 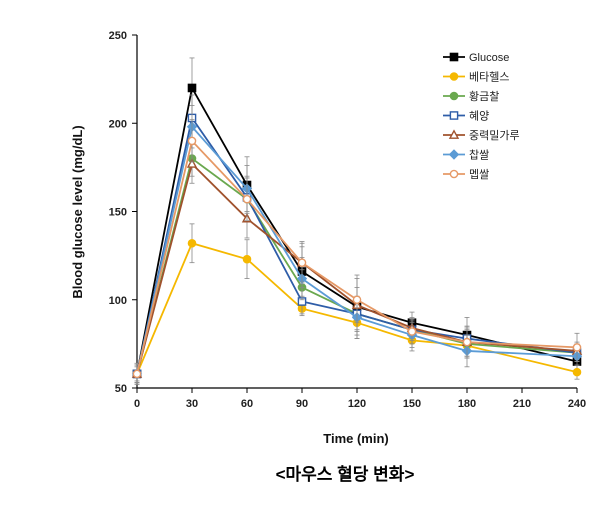 I want to click on legend-item: 멥쌀, so click(x=466, y=174).